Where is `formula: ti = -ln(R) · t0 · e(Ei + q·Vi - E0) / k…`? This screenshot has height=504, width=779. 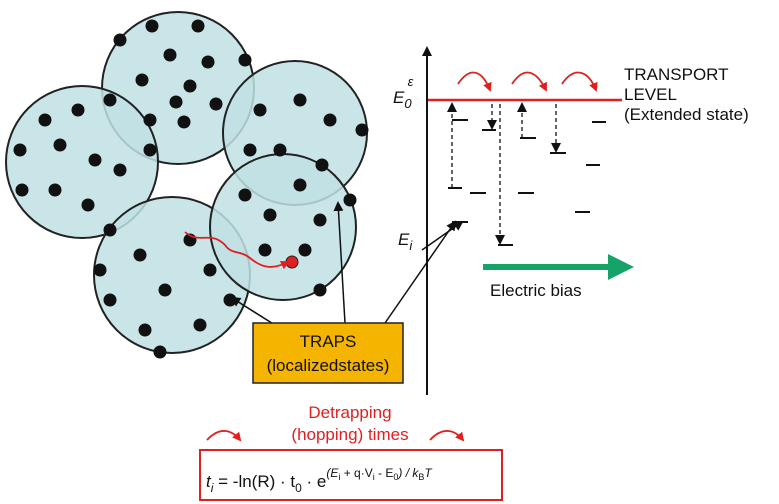 formula: ti = -ln(R) · t0 · e(Ei + q·Vi - E0) / k… is located at coordinates (319, 480).